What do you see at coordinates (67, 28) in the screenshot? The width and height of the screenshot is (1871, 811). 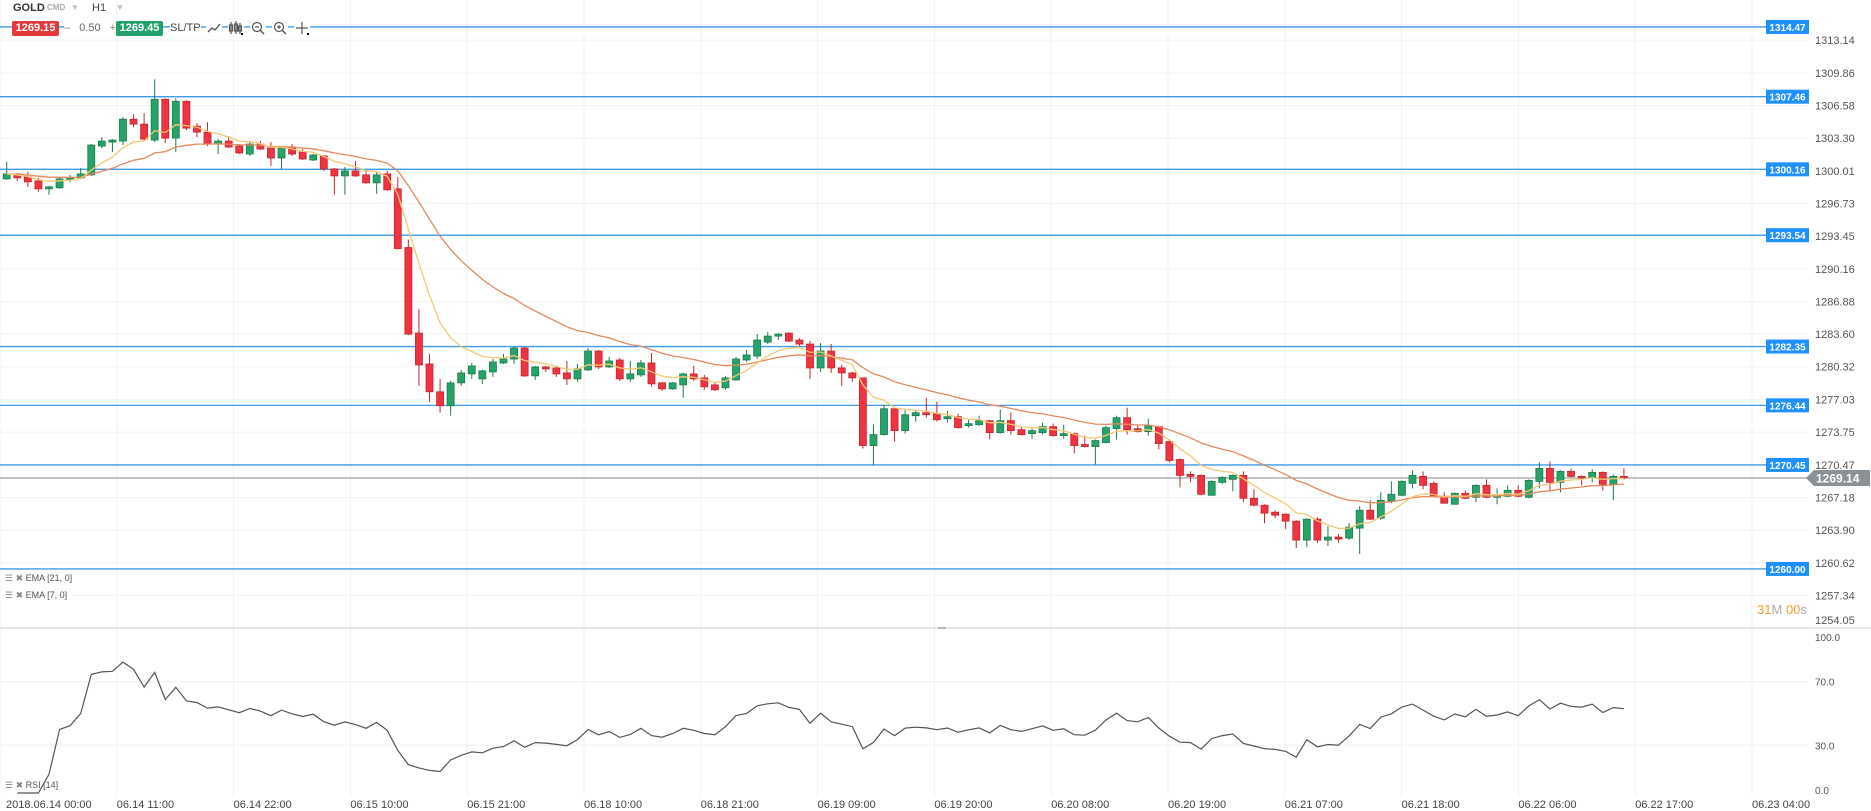 I see `decrease-volume-button: –` at bounding box center [67, 28].